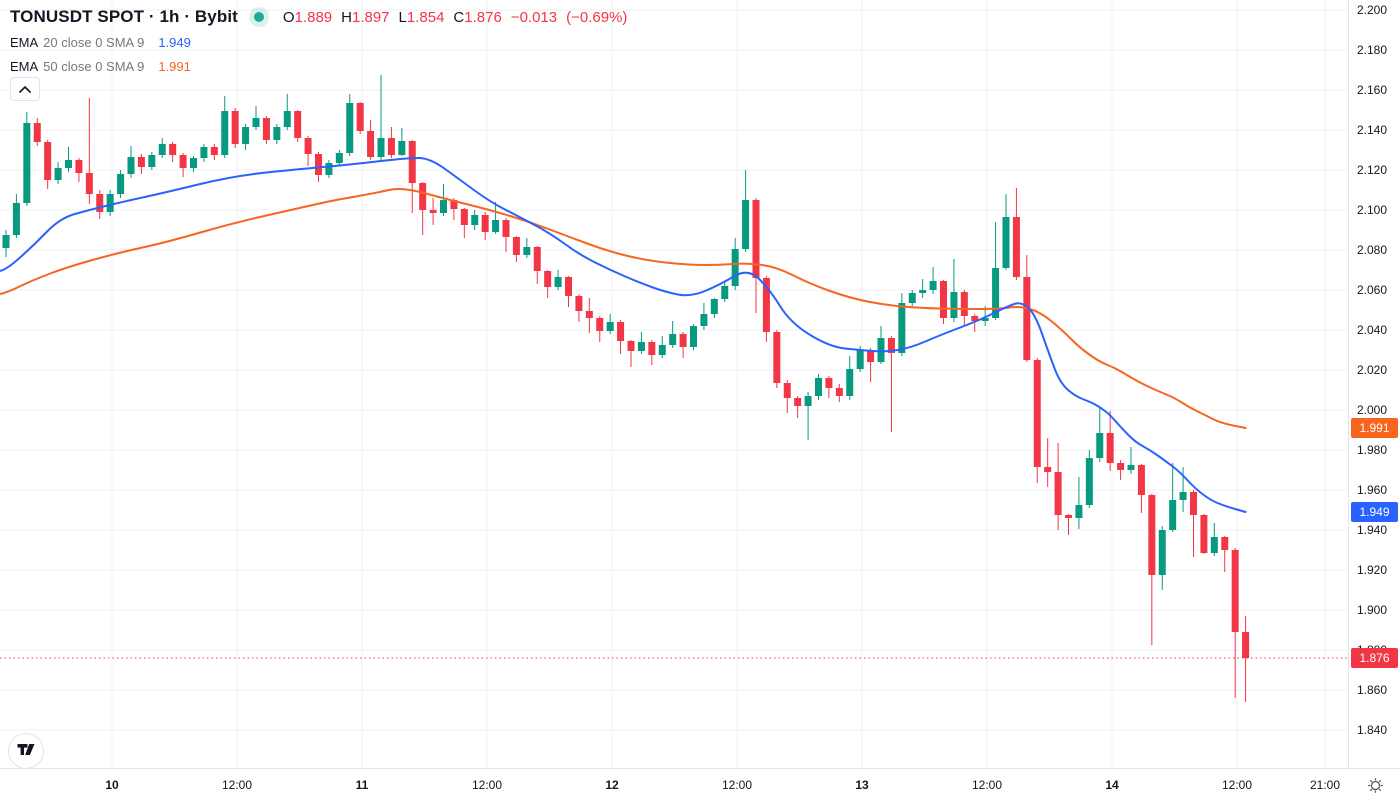  I want to click on indicator-row-ema20: EMA 20 close 0 SMA 9 1.949, so click(318, 42).